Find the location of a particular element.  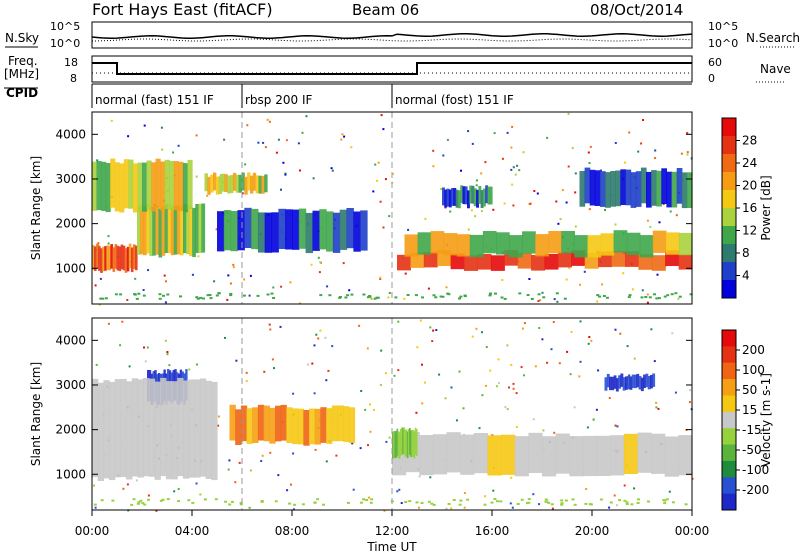

freq-tick-bottom: 8 is located at coordinates (73, 78).